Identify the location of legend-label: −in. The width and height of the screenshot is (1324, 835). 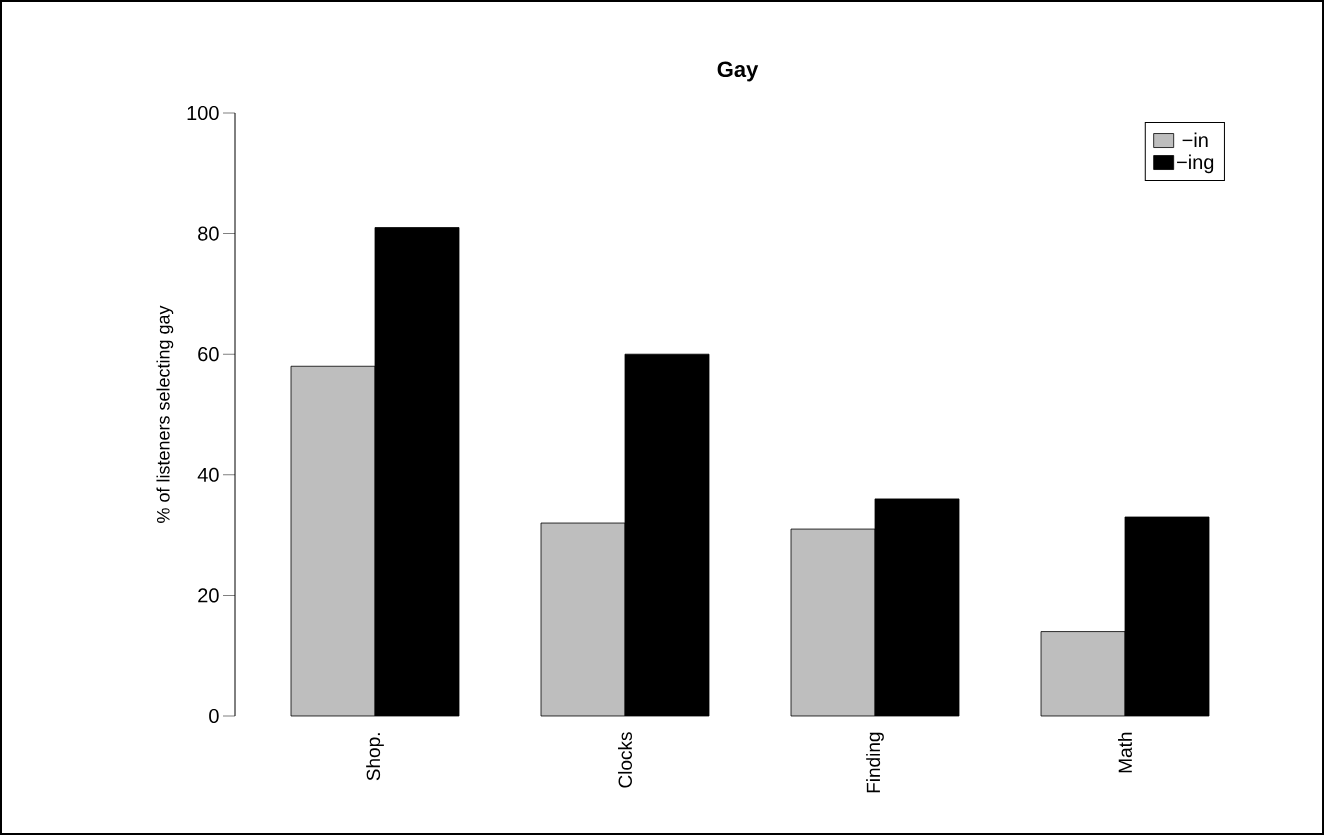
(1195, 140).